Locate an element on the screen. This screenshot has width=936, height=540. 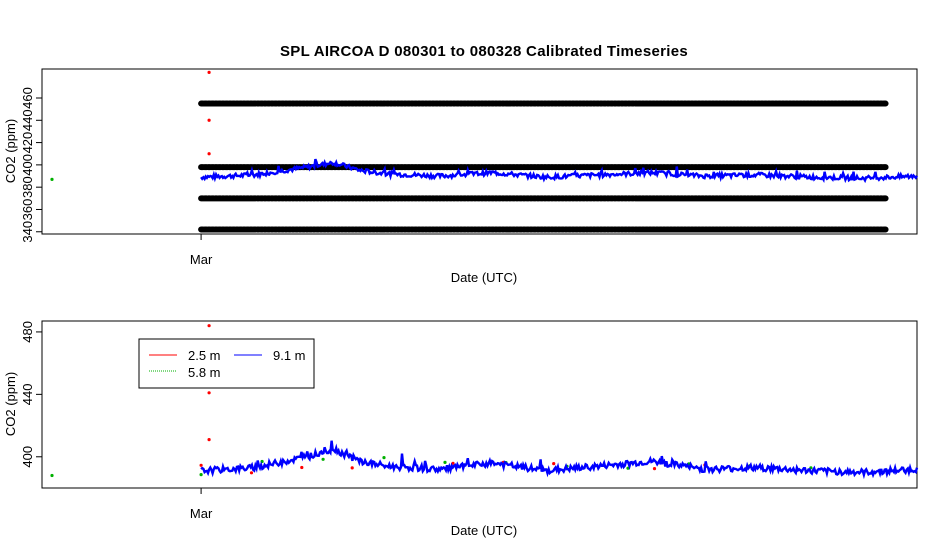
bottom-y-tick-label: 440 is located at coordinates (27, 395).